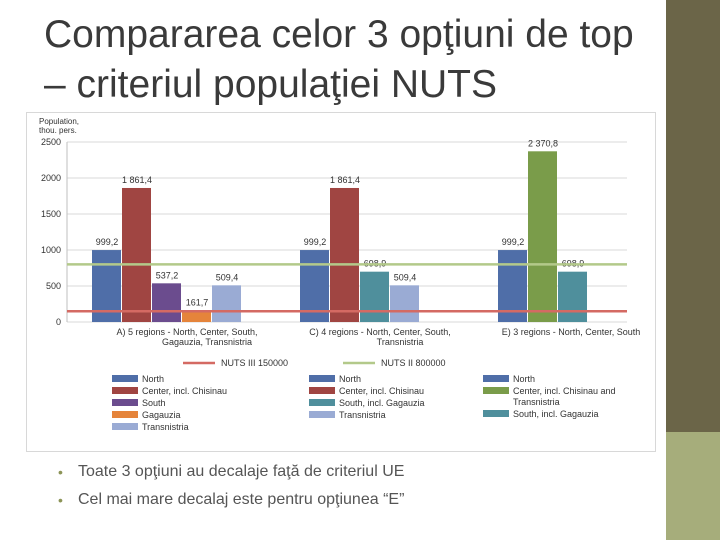 The width and height of the screenshot is (720, 540). I want to click on x-category-label: Gagauzia, Transnistria, so click(207, 342).